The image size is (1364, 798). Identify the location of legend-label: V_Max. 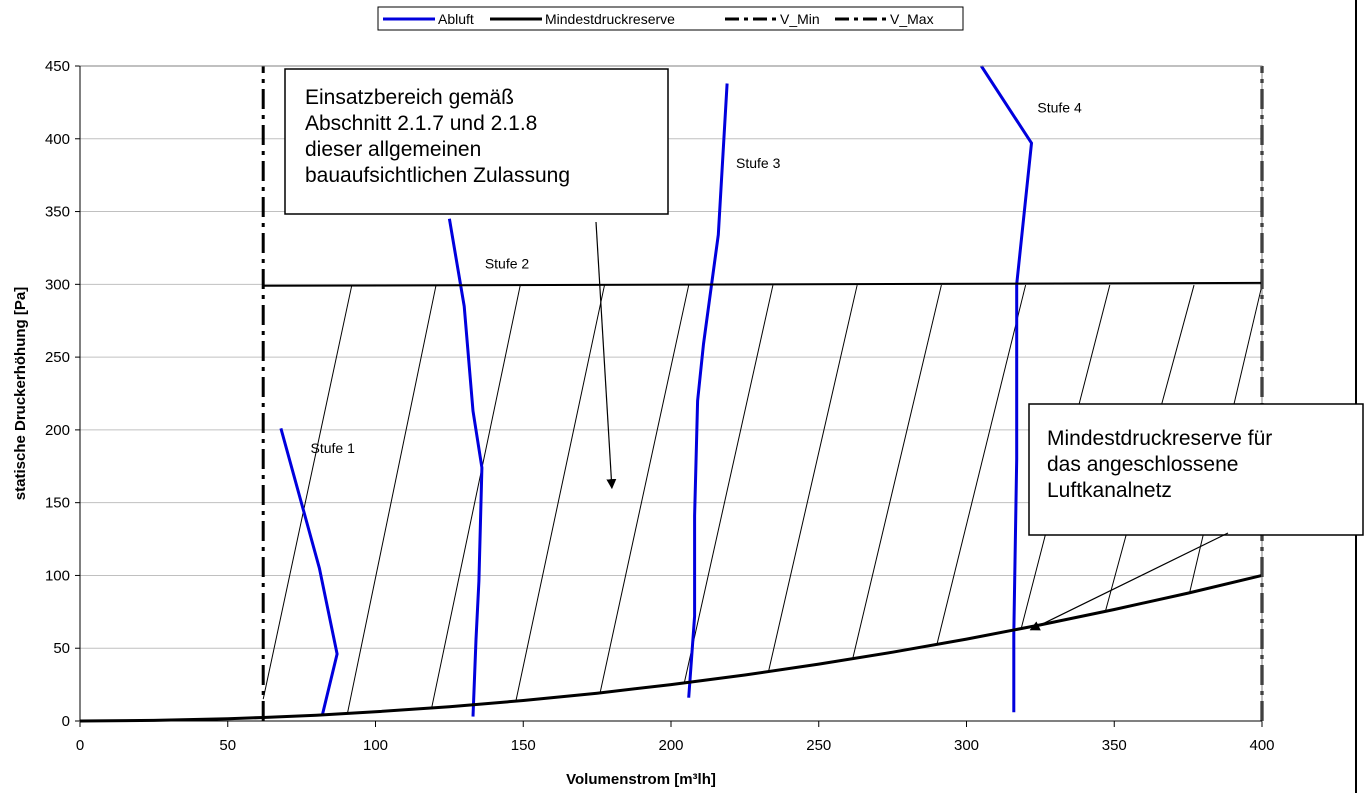
(912, 19).